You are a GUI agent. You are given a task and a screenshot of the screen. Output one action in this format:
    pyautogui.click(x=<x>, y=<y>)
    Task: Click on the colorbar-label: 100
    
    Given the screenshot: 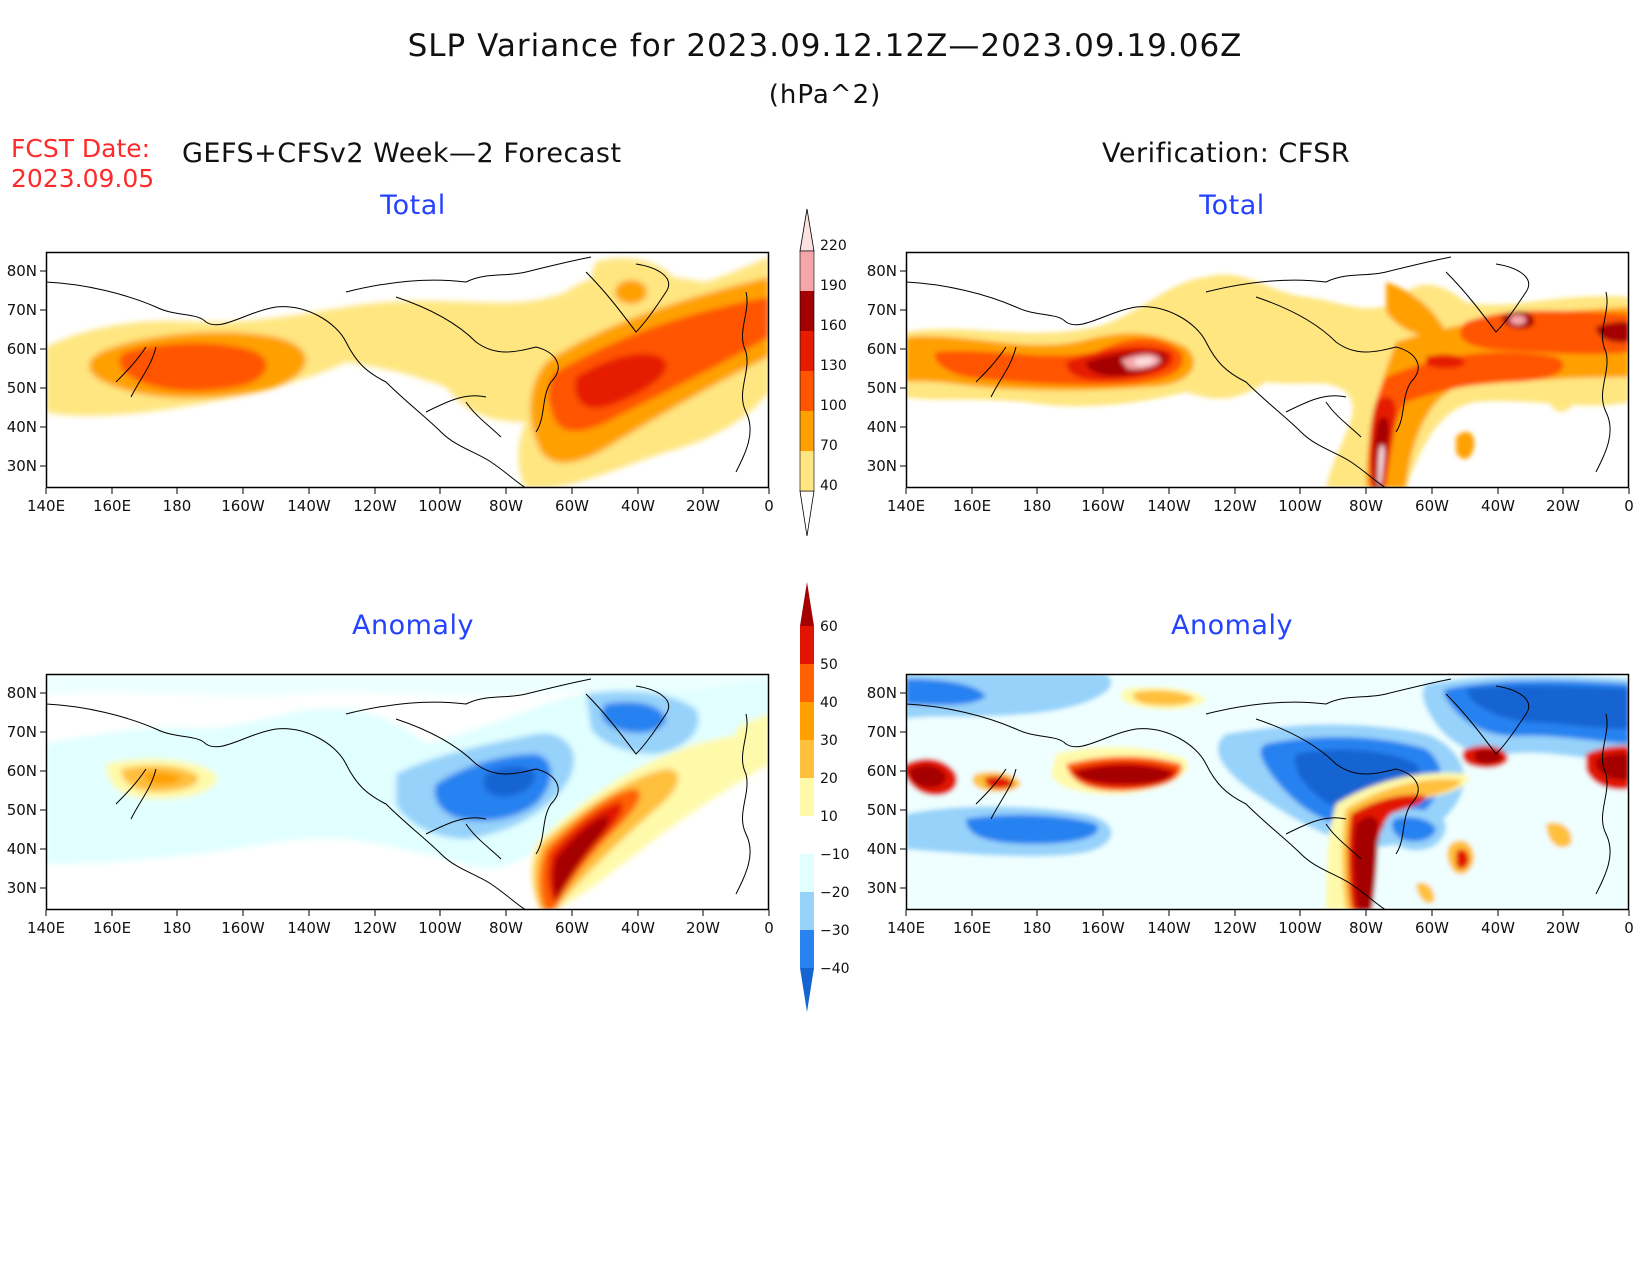 What is the action you would take?
    pyautogui.click(x=833, y=406)
    